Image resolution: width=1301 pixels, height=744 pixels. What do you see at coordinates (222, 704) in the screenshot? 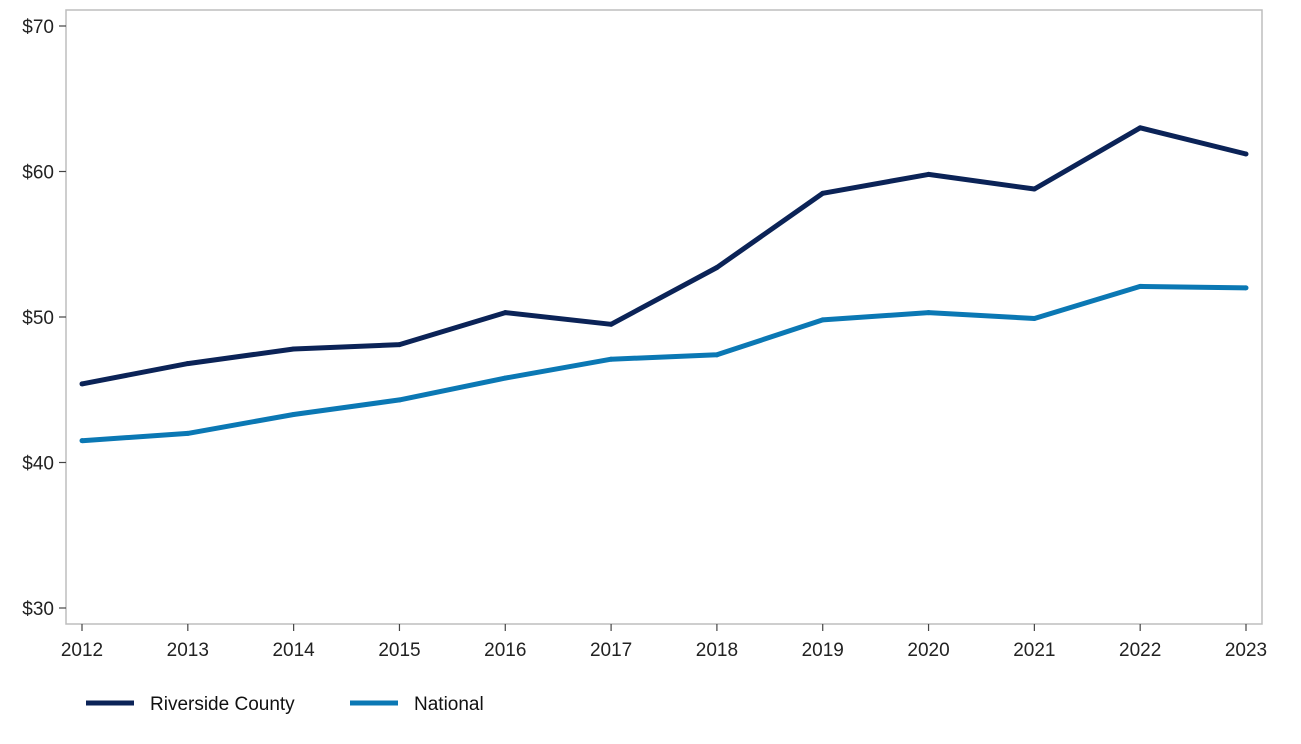
I see `legend-label: Riverside County` at bounding box center [222, 704].